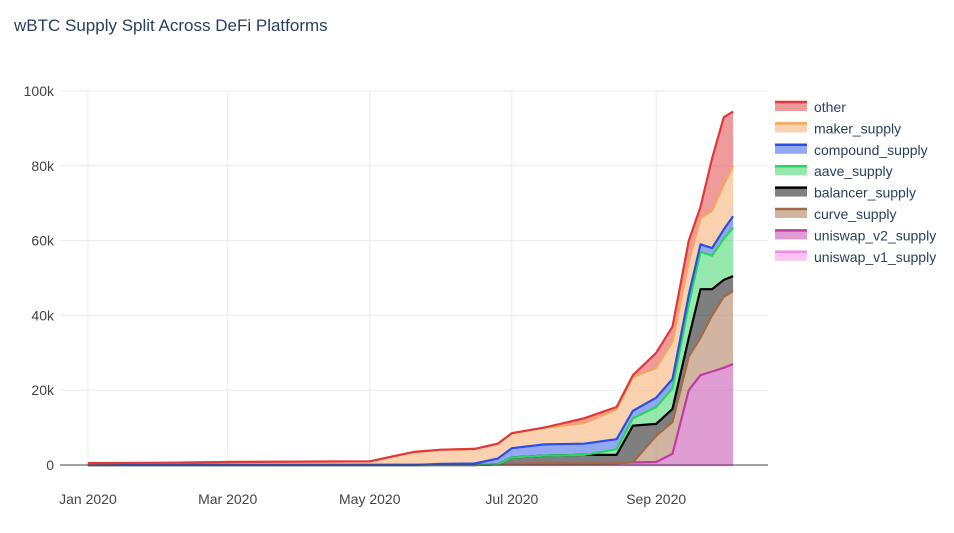 This screenshot has height=533, width=954. I want to click on legend-item-uniswap_v2_supply: uniswap_v2_supply, so click(855, 235).